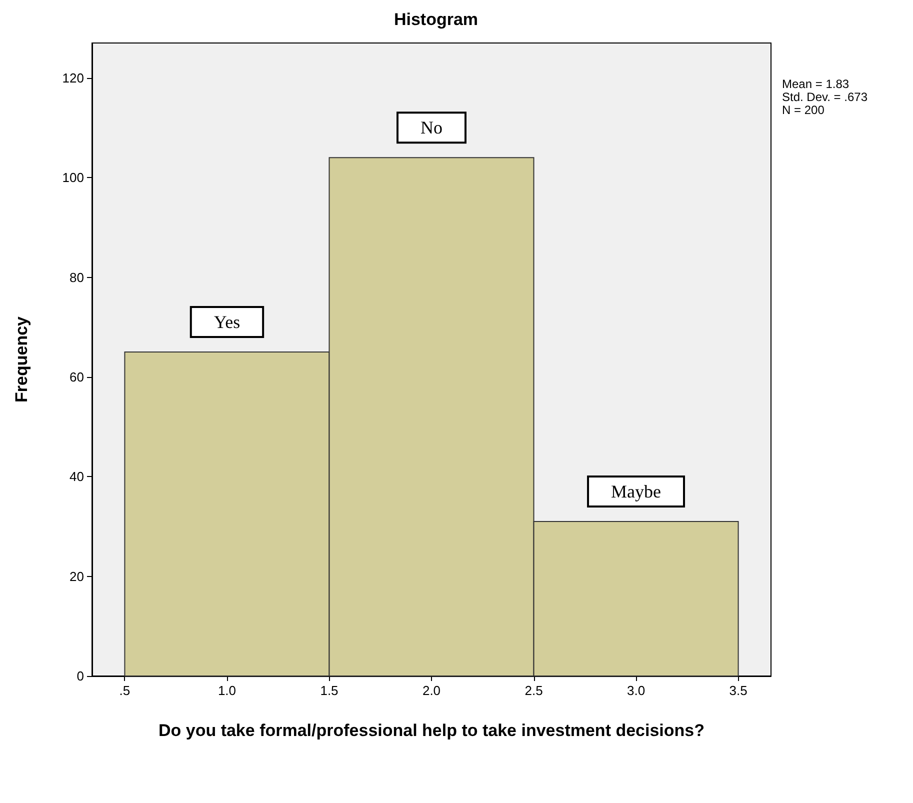 The height and width of the screenshot is (803, 913). I want to click on annotation: Yes, so click(227, 322).